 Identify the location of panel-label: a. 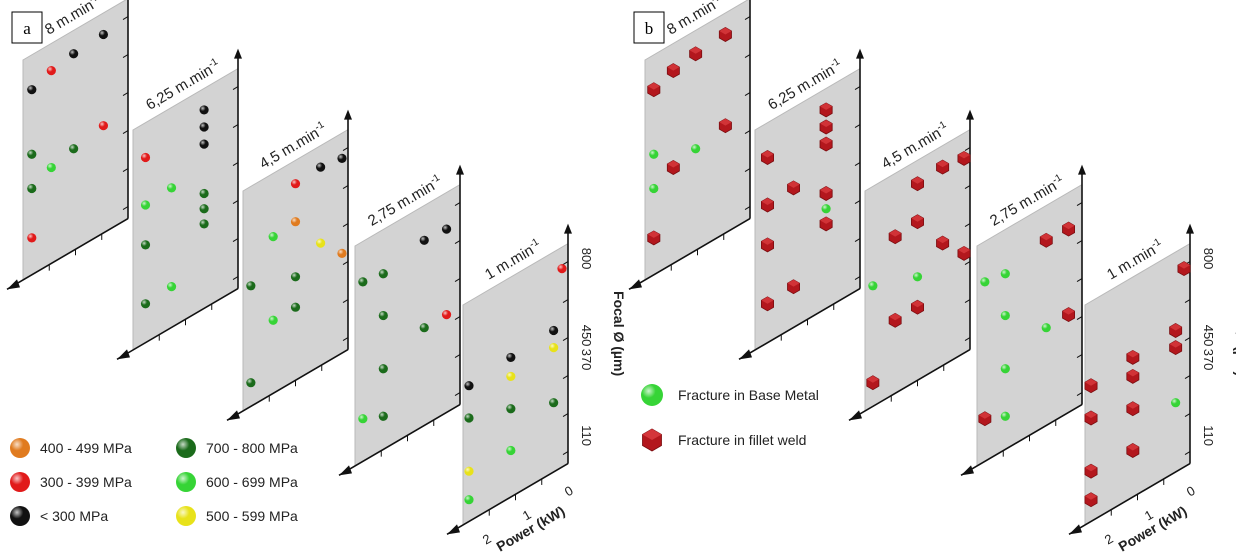
(27, 28).